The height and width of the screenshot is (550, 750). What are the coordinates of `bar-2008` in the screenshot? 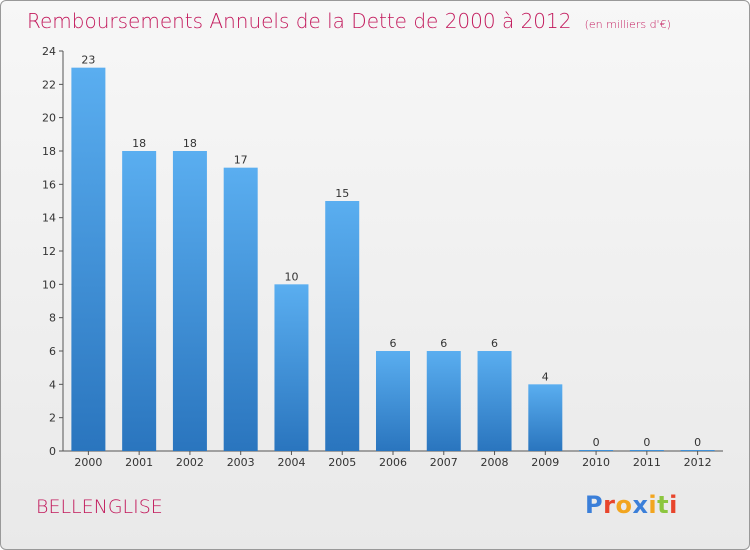 It's located at (494, 401).